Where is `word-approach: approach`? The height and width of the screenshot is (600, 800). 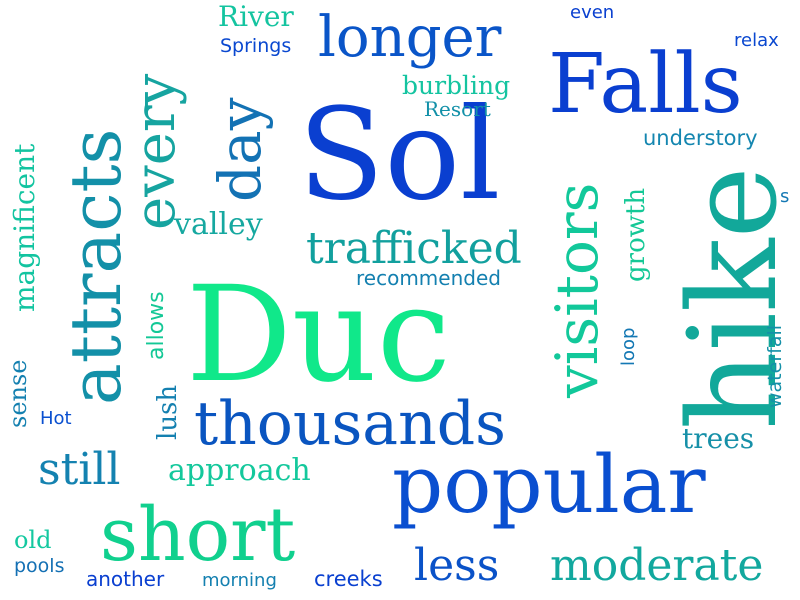
word-approach: approach is located at coordinates (239, 470).